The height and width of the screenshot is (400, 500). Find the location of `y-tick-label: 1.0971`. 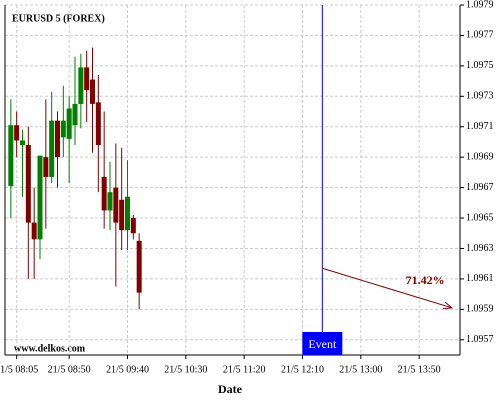

y-tick-label: 1.0971 is located at coordinates (480, 126).